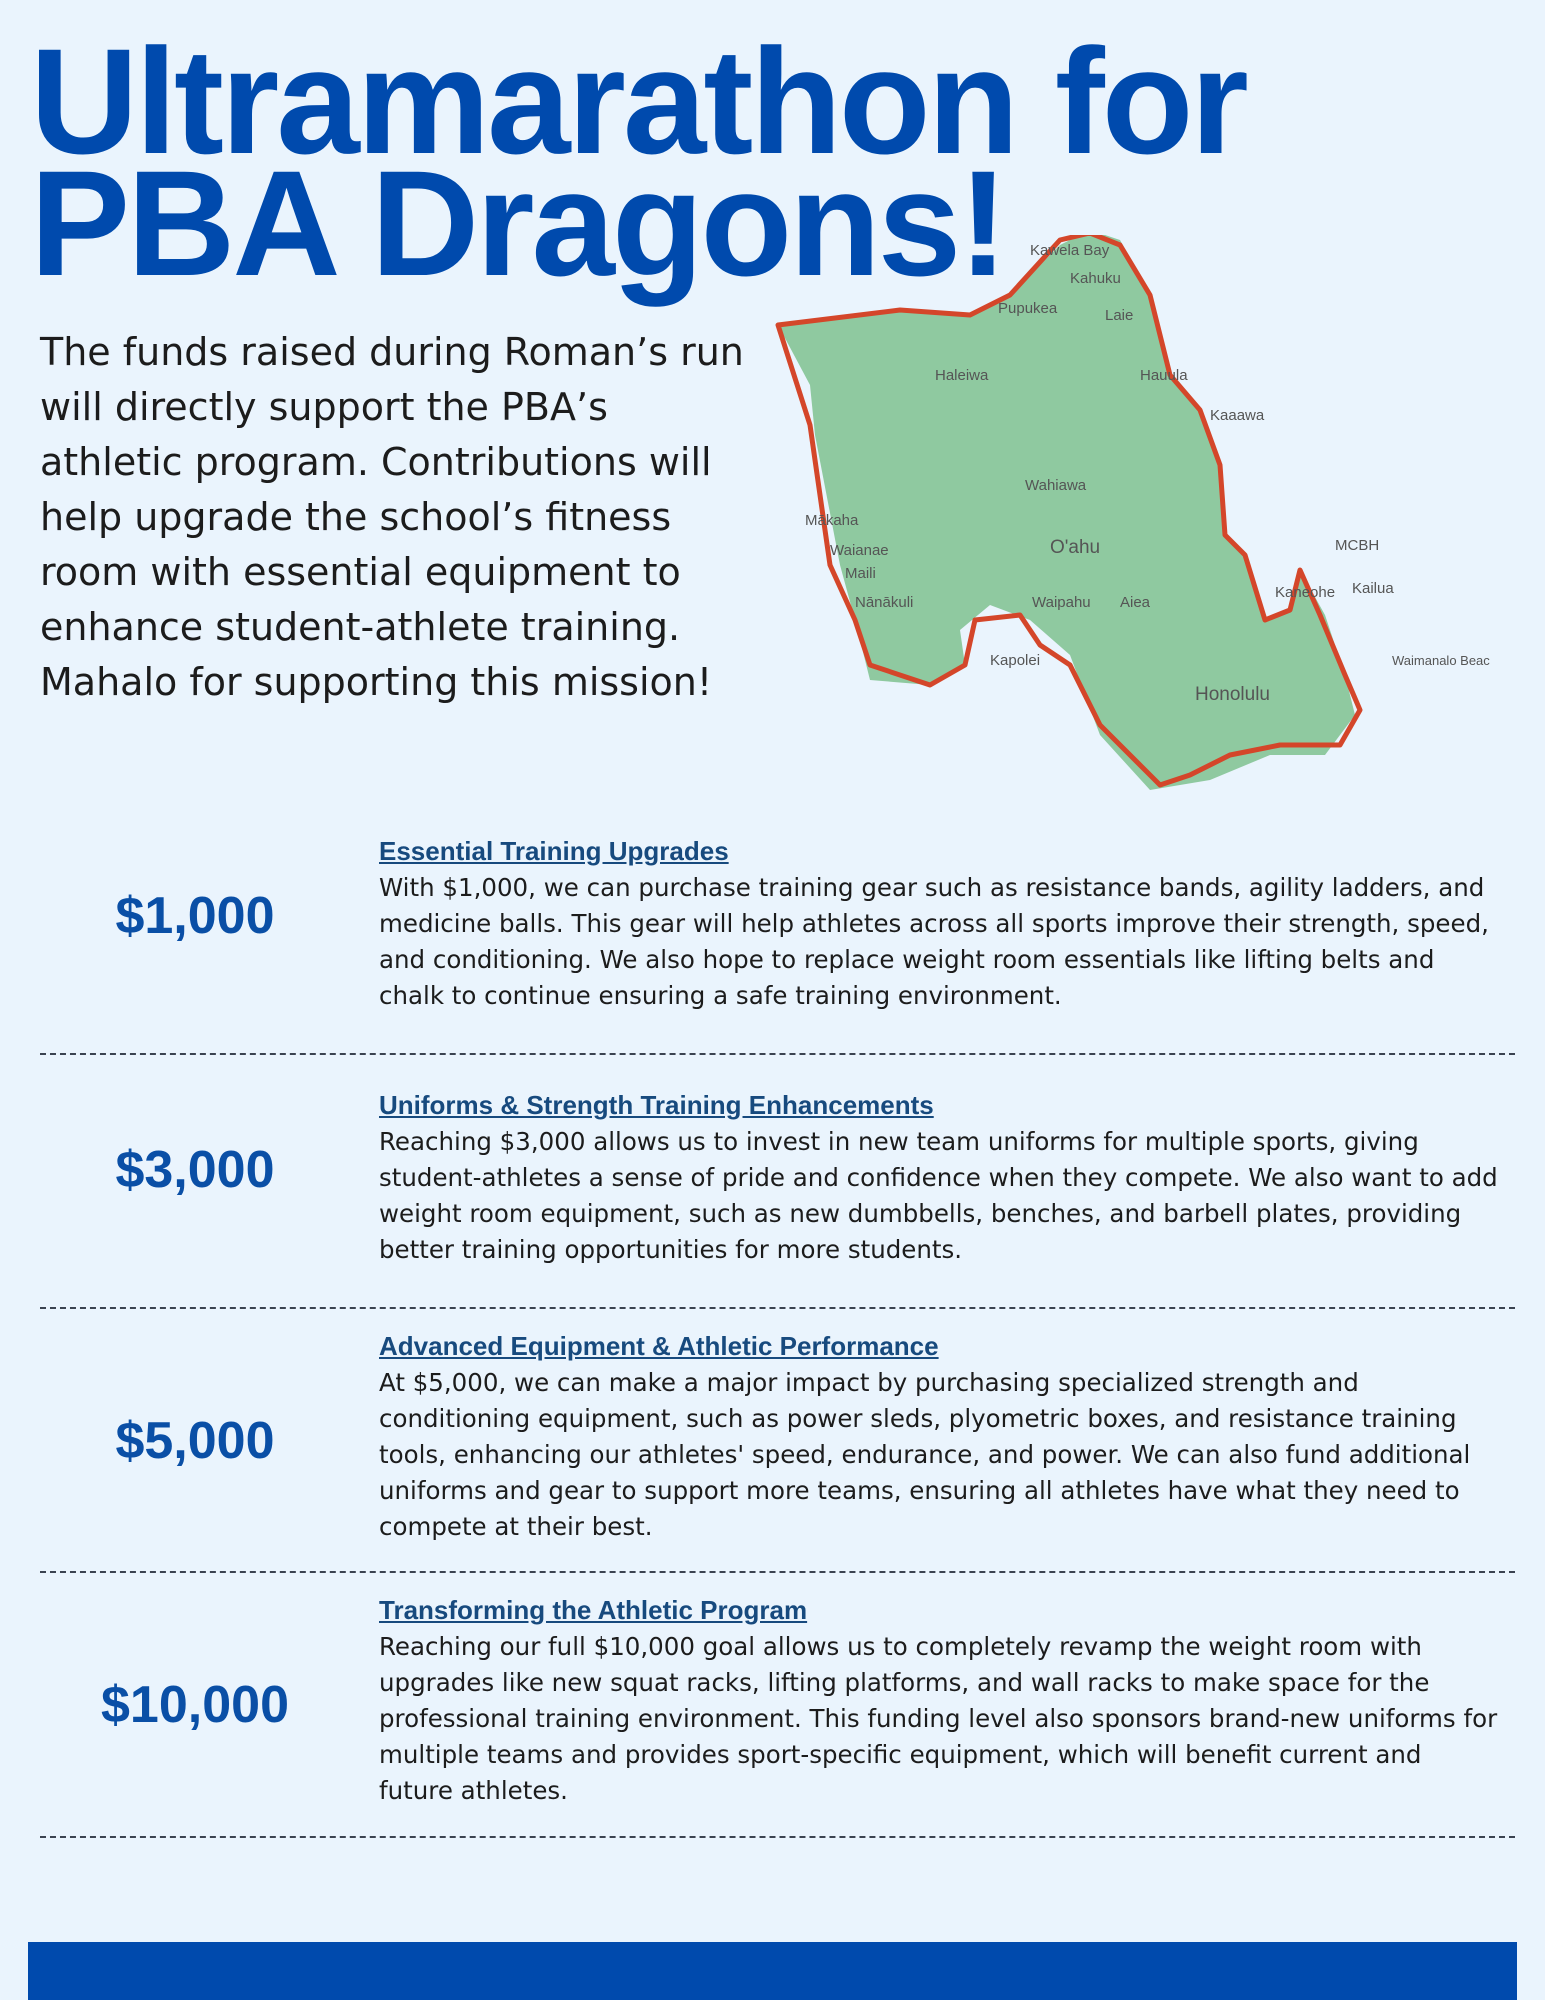  What do you see at coordinates (1015, 660) in the screenshot?
I see `map-label: Kapolei` at bounding box center [1015, 660].